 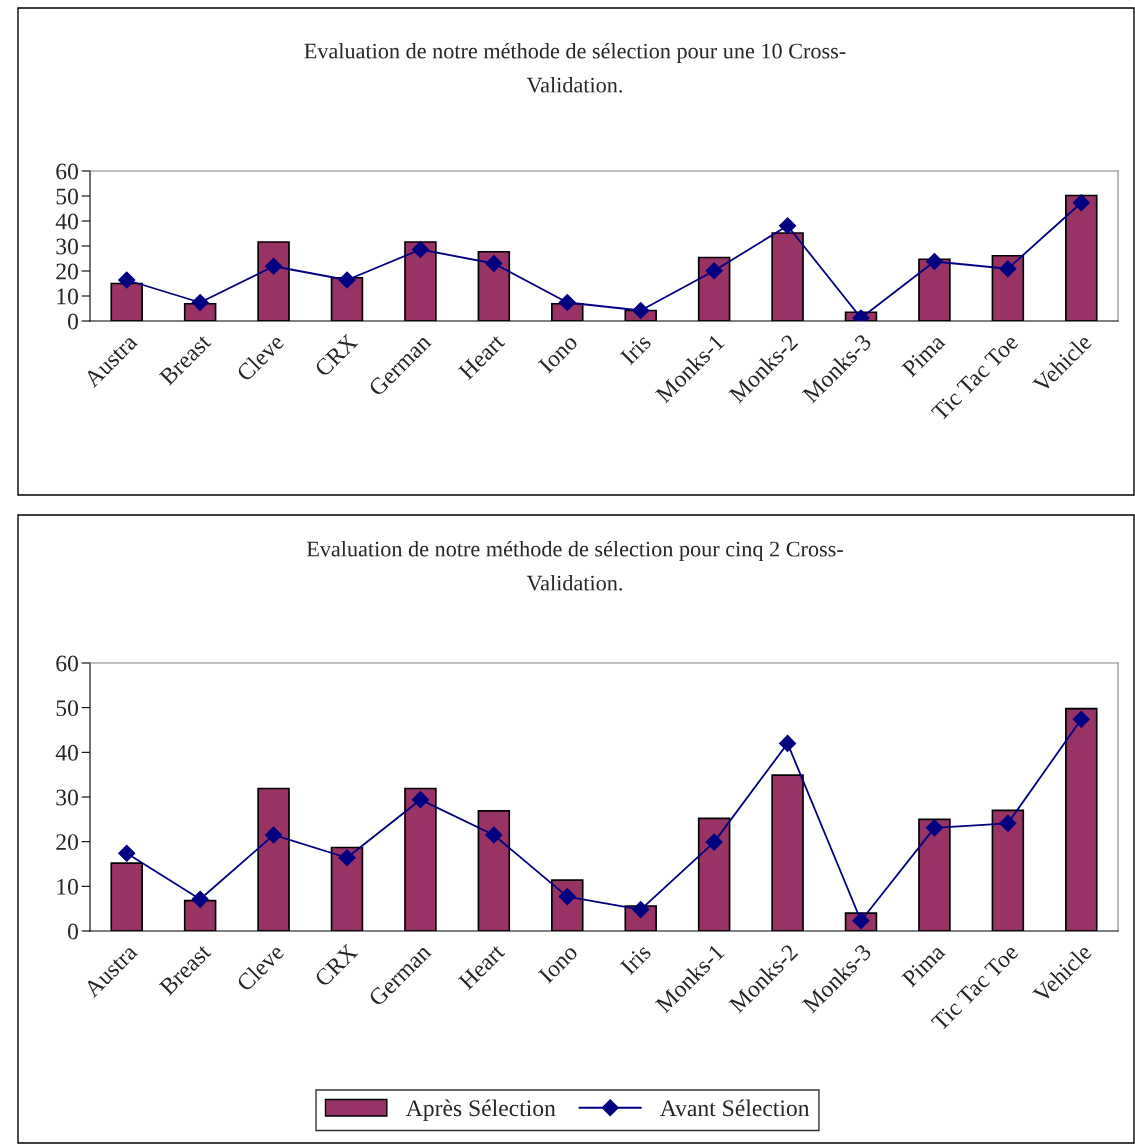 What do you see at coordinates (574, 565) in the screenshot?
I see `chart-title: Evaluation de notre méthode de sélection pour cinq 2 Cross- Validation.` at bounding box center [574, 565].